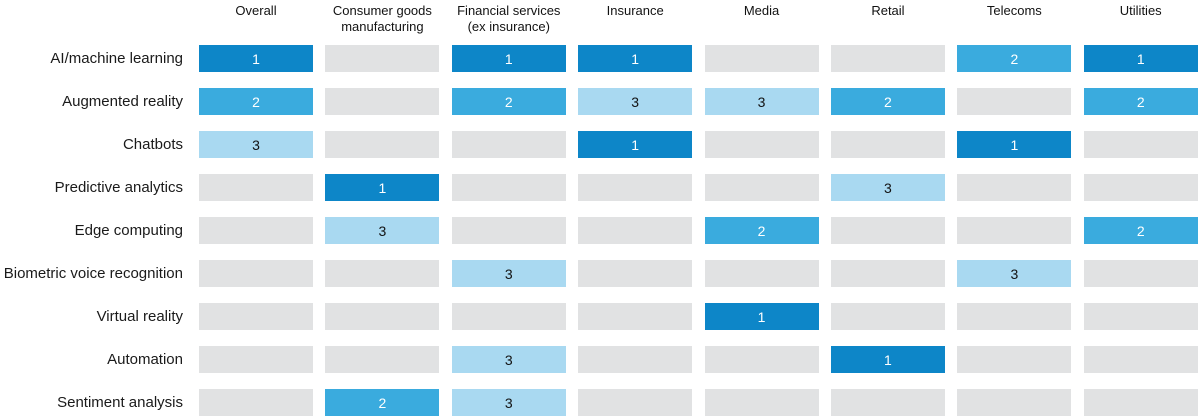  What do you see at coordinates (152, 144) in the screenshot?
I see `row-label: Chatbots` at bounding box center [152, 144].